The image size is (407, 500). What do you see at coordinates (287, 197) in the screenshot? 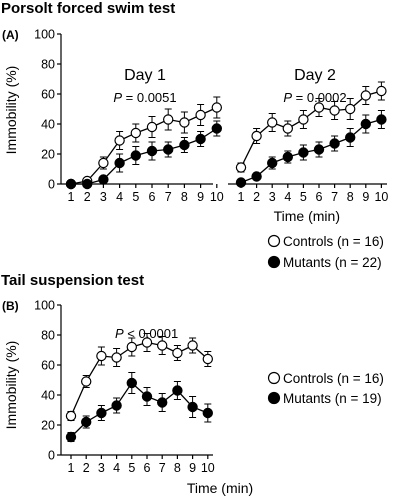
I see `day2-x-tick-label: 4` at bounding box center [287, 197].